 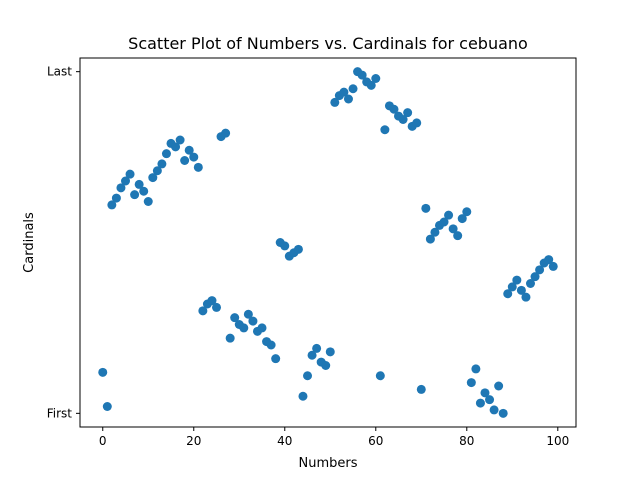 I want to click on y-tick-label: Last, so click(x=59, y=72).